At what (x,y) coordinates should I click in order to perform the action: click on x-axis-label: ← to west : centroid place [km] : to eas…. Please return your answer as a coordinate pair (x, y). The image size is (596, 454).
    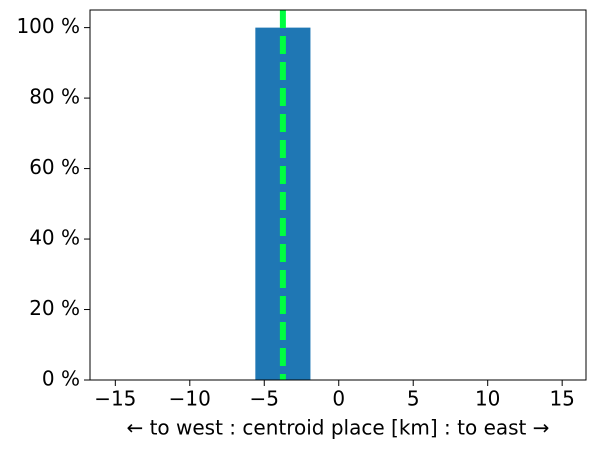
    Looking at the image, I should click on (337, 428).